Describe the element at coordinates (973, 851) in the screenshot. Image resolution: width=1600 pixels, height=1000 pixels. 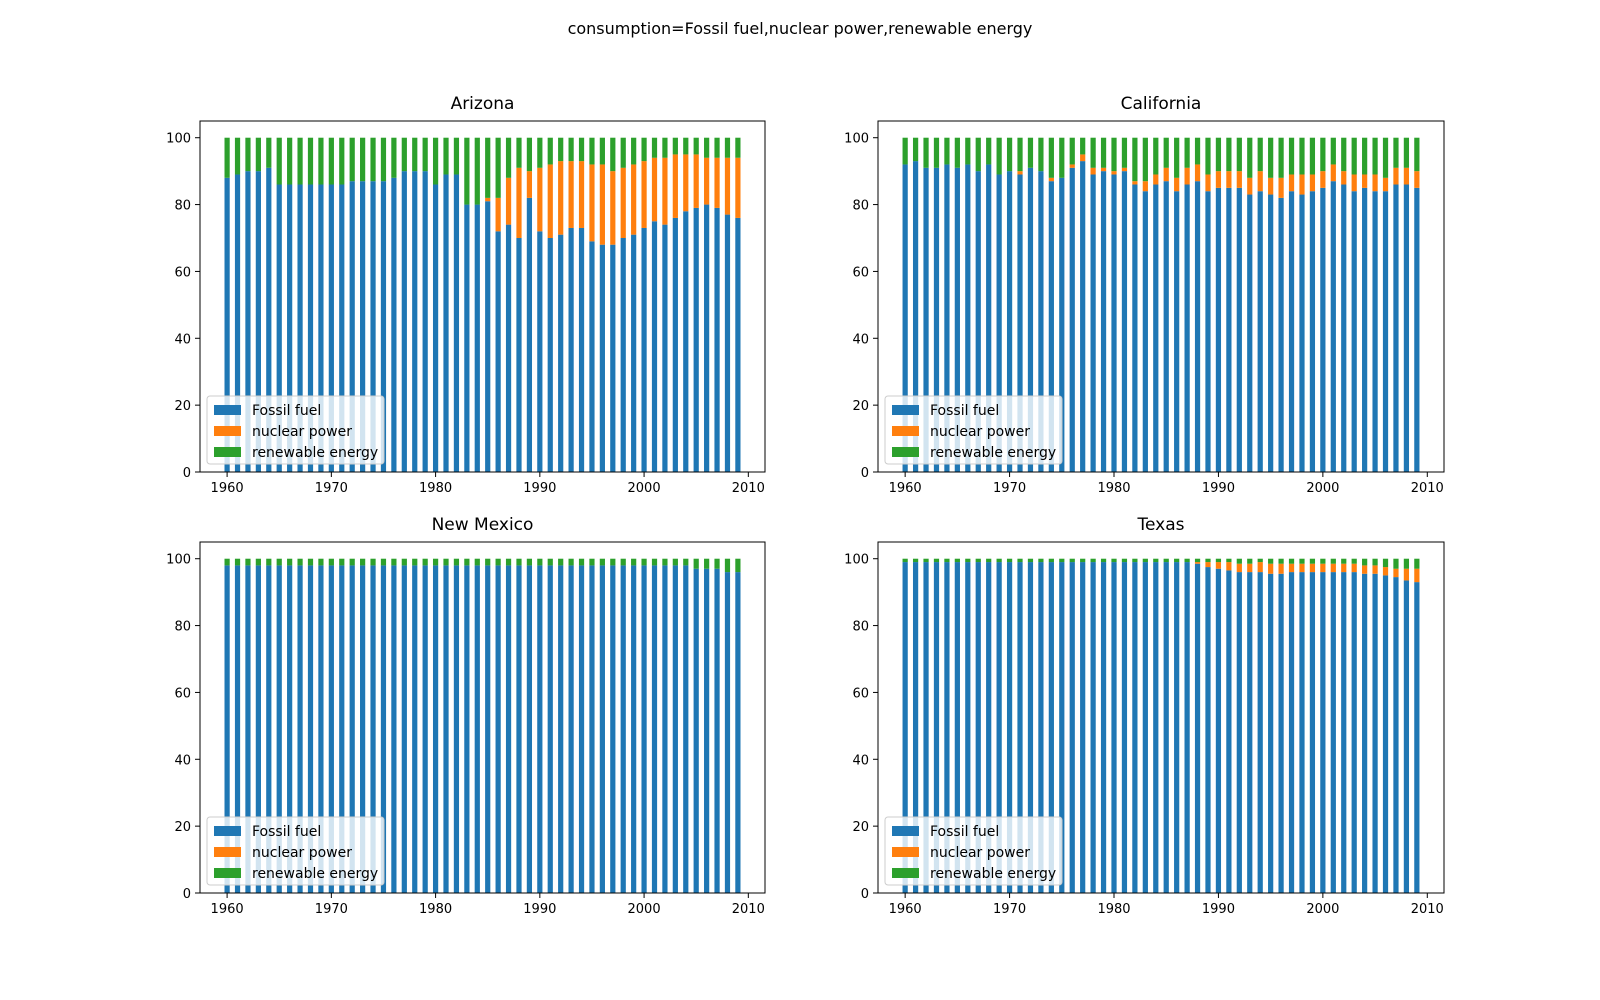
I see `legend: Fossil fuel nuclear power renewable energy` at that location.